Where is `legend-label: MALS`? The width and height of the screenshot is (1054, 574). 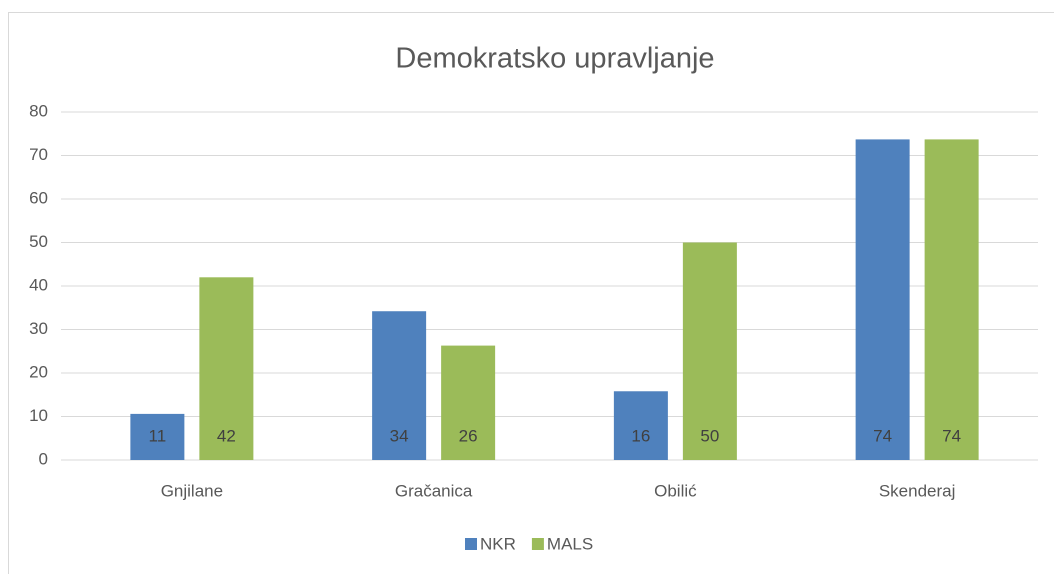 legend-label: MALS is located at coordinates (570, 543).